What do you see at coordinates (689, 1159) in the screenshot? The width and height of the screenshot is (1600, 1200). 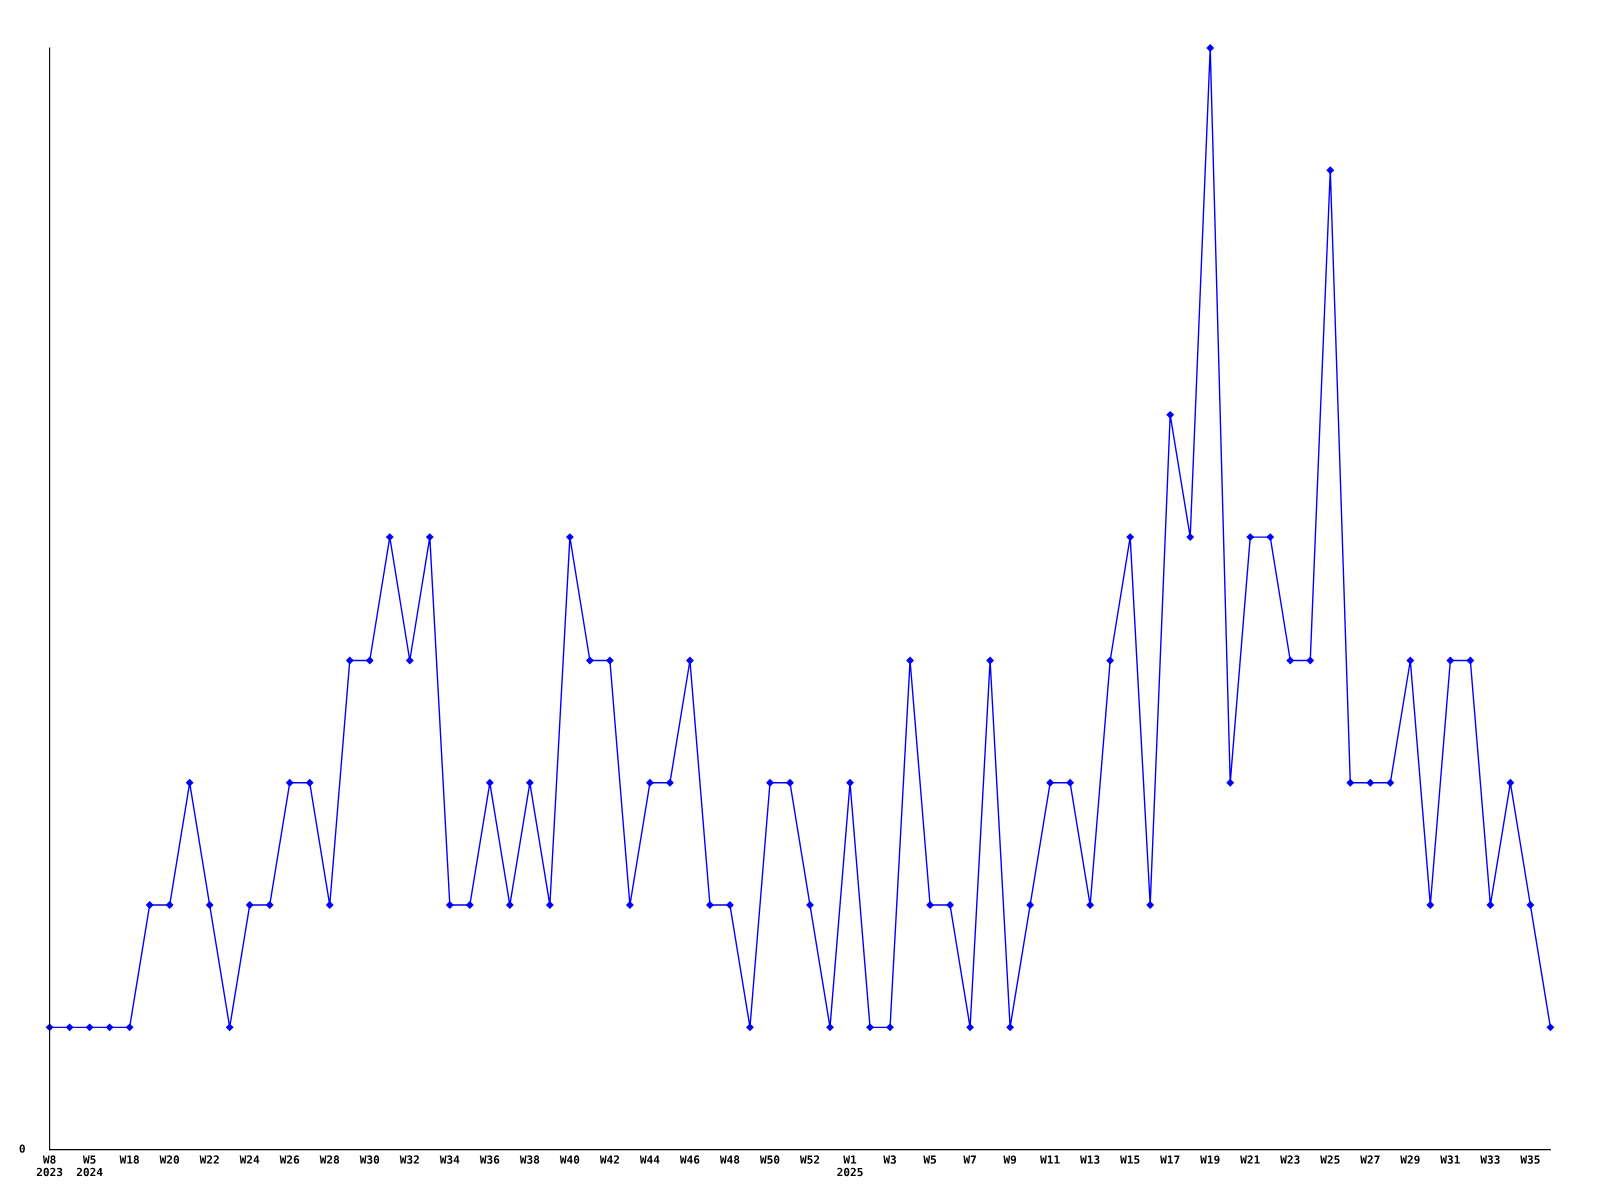 I see `x-tick-label: W46` at bounding box center [689, 1159].